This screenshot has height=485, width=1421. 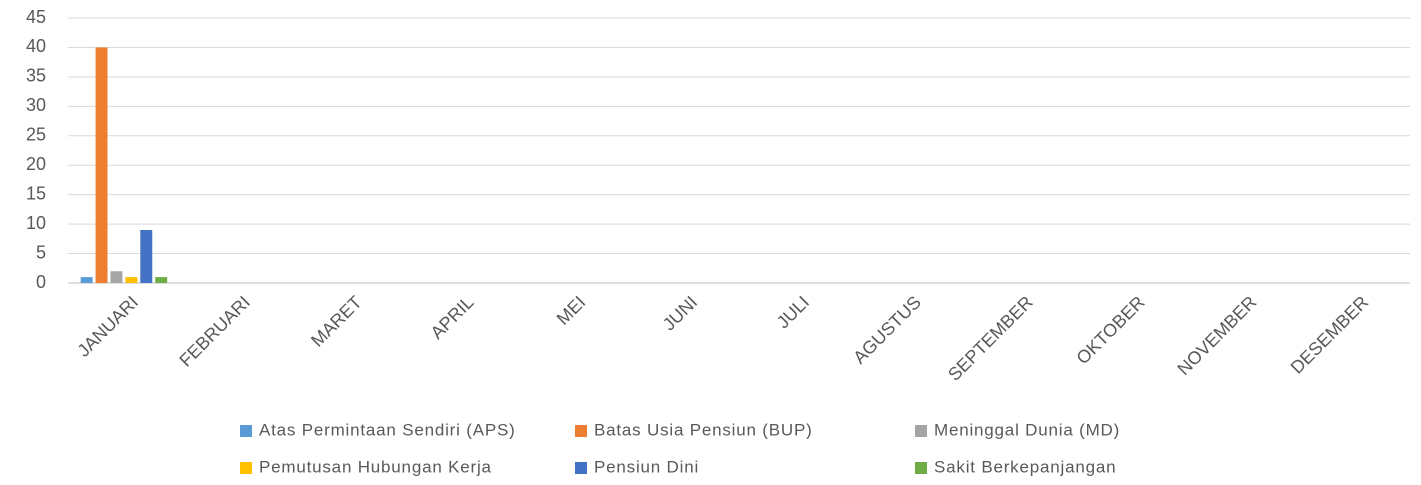 I want to click on x-tick-label: SEPTEMBER, so click(x=990, y=338).